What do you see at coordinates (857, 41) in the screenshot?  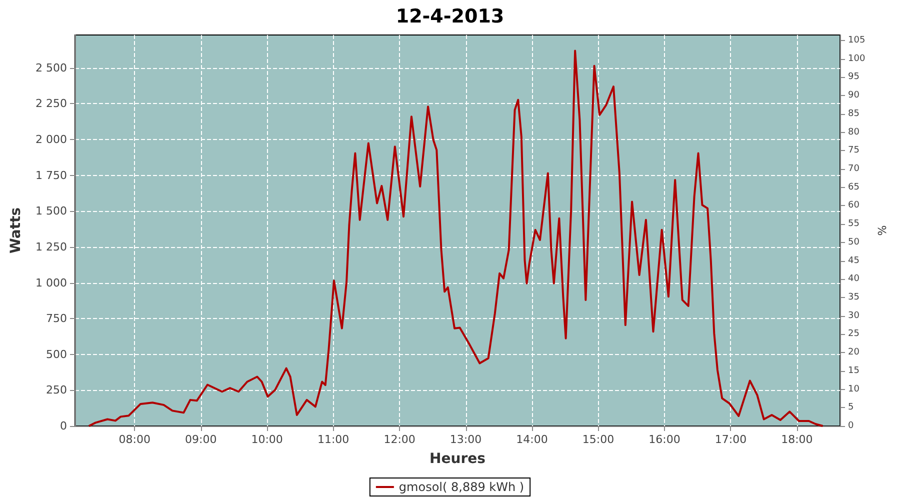 I see `y2-tick-label: 105` at bounding box center [857, 41].